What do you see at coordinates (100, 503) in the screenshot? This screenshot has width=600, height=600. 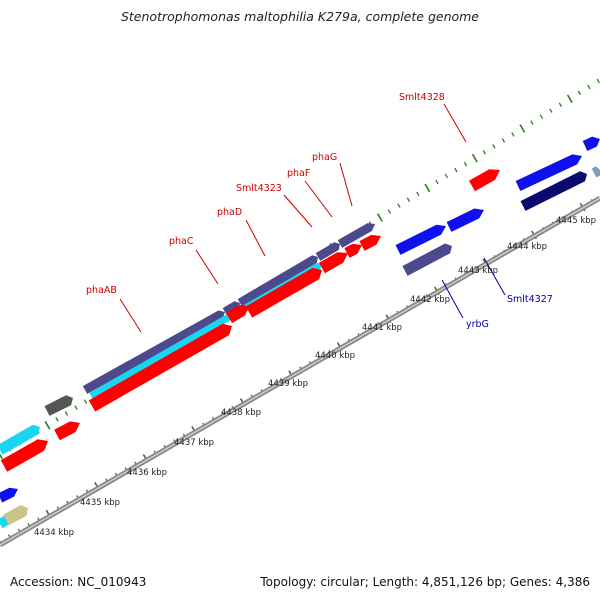 I see `scale-label: 4435 kbp` at bounding box center [100, 503].